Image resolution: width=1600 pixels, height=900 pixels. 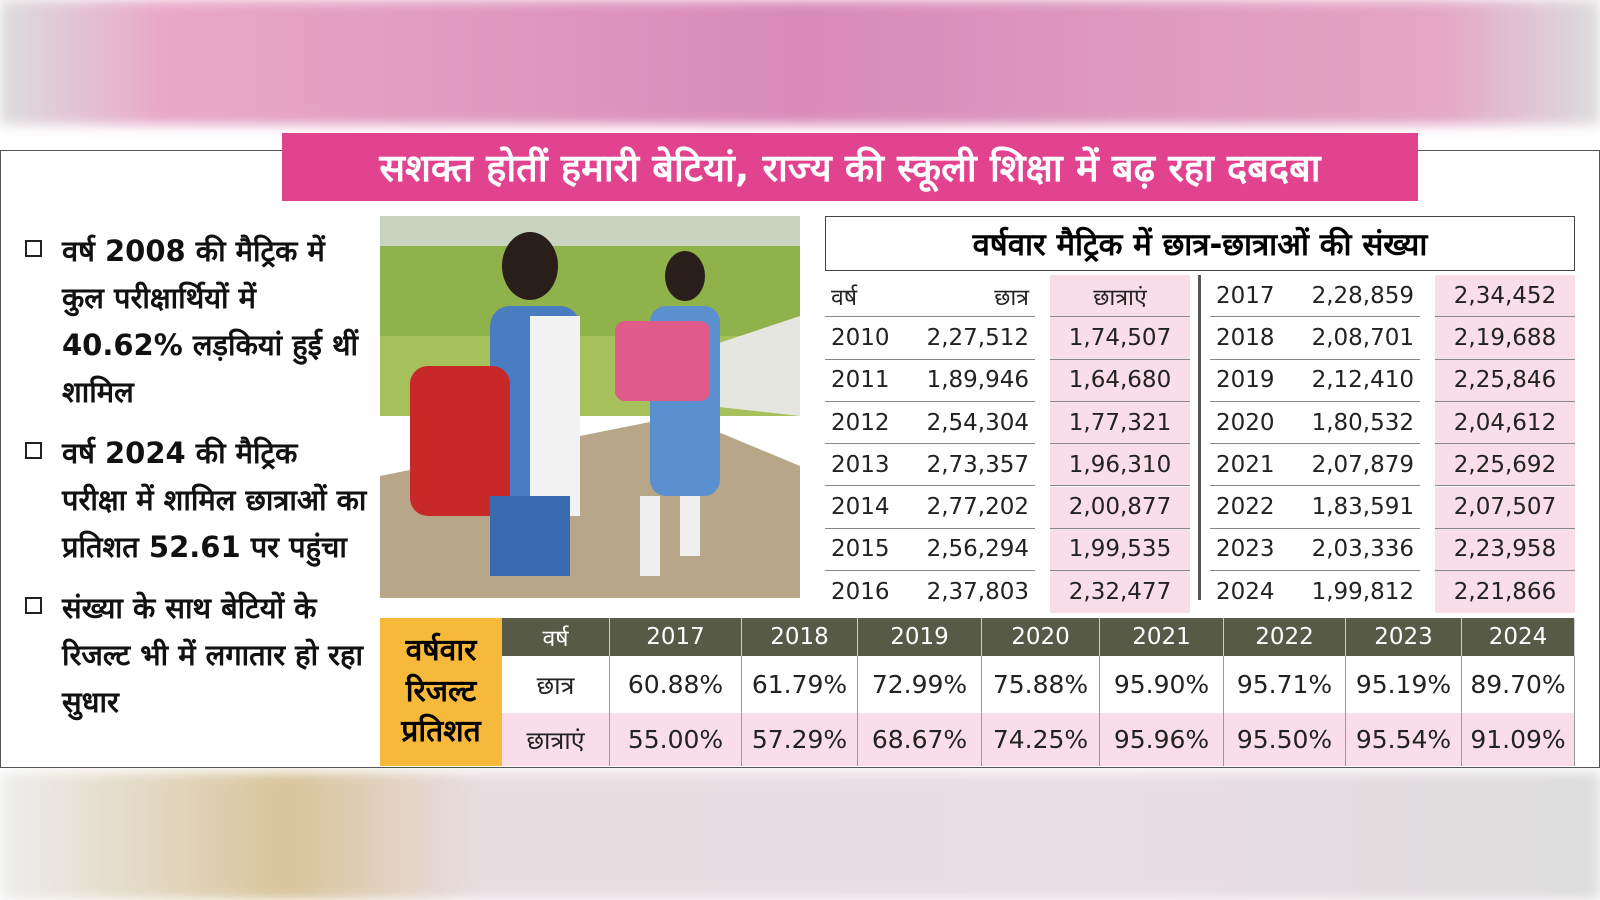 I want to click on count-cell: 2,73,357, so click(x=967, y=465).